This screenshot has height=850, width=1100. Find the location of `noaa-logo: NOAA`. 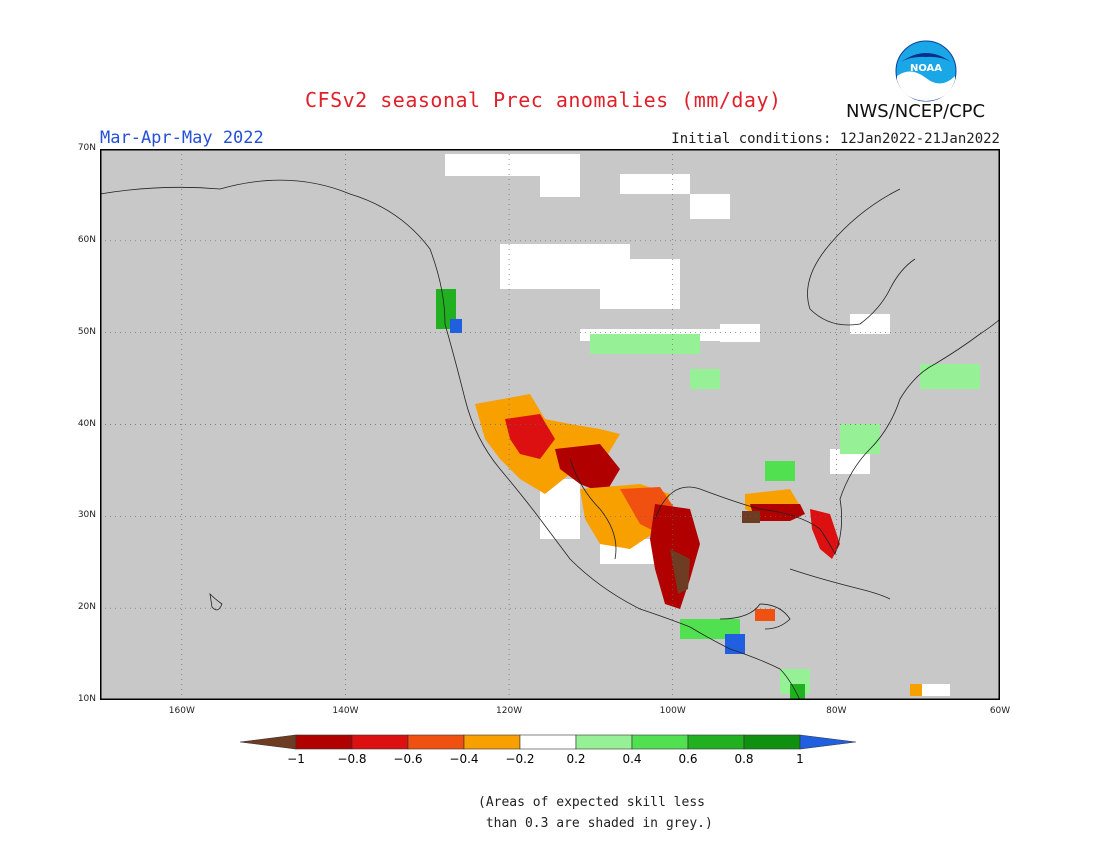

noaa-logo: NOAA is located at coordinates (926, 71).